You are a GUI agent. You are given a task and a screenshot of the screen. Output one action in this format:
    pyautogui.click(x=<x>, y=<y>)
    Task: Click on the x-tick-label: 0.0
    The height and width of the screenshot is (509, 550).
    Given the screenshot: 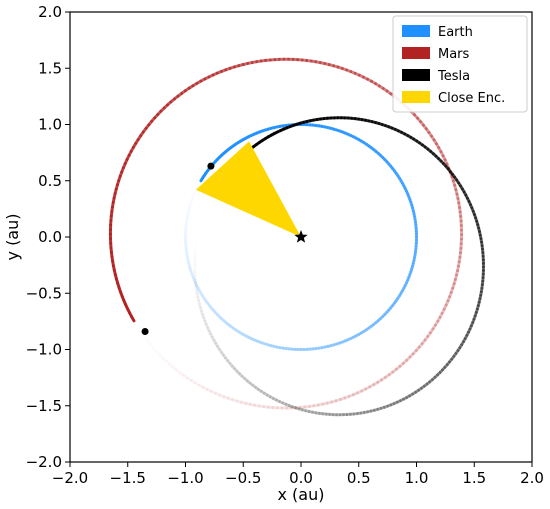 What is the action you would take?
    pyautogui.click(x=301, y=478)
    